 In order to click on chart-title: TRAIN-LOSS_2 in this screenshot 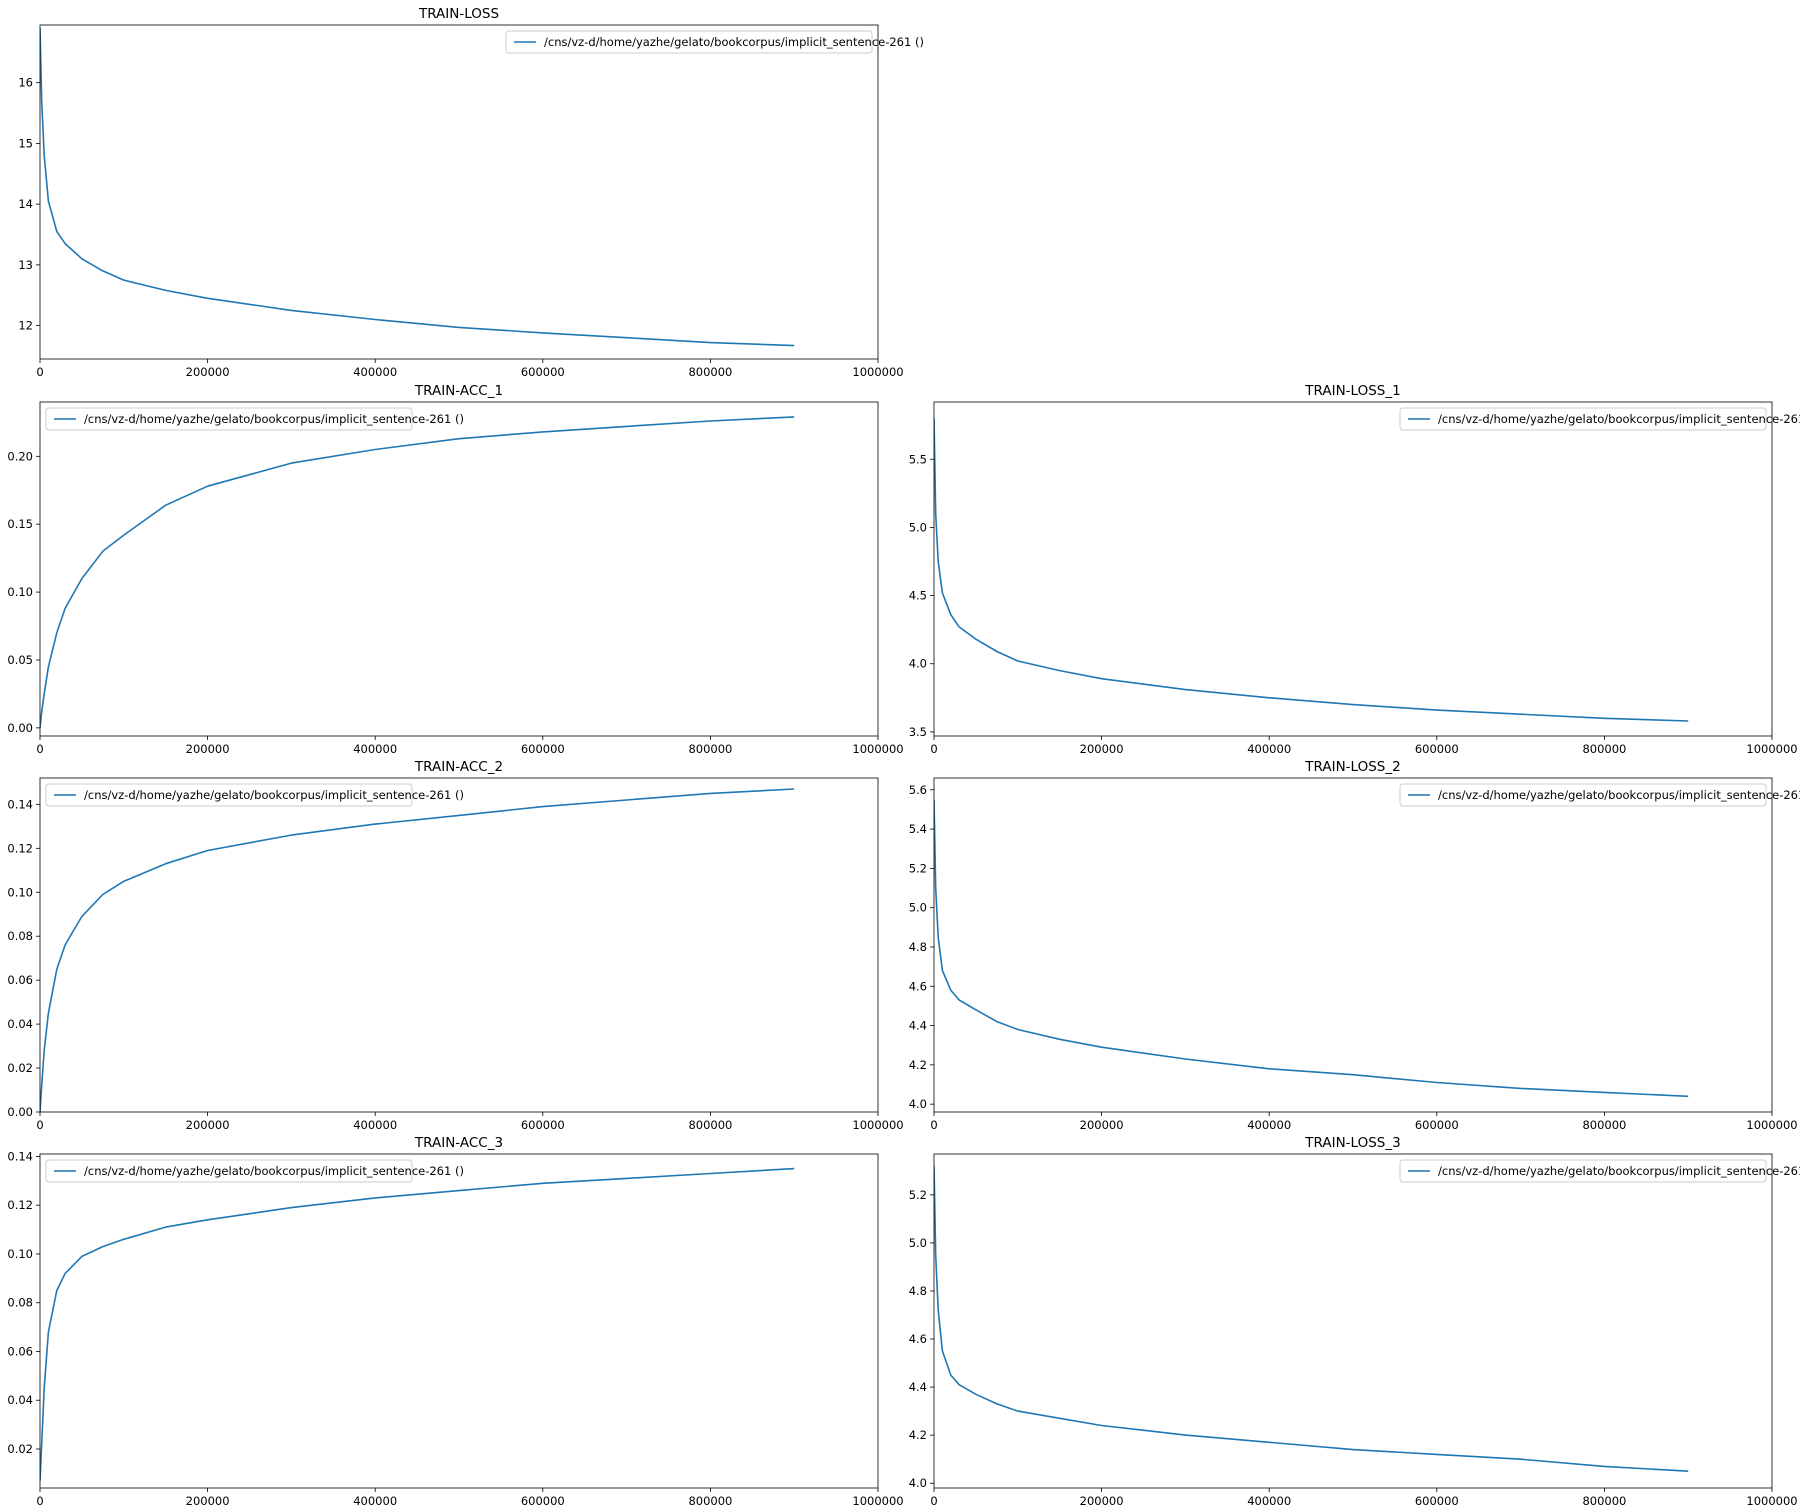, I will do `click(1352, 767)`.